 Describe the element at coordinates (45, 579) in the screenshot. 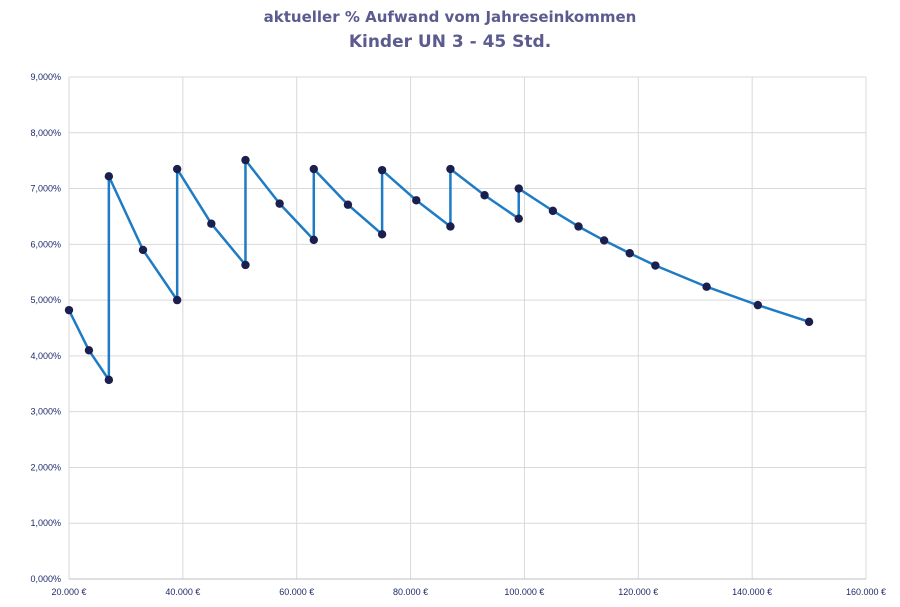

I see `y-tick-label: 0,000%` at that location.